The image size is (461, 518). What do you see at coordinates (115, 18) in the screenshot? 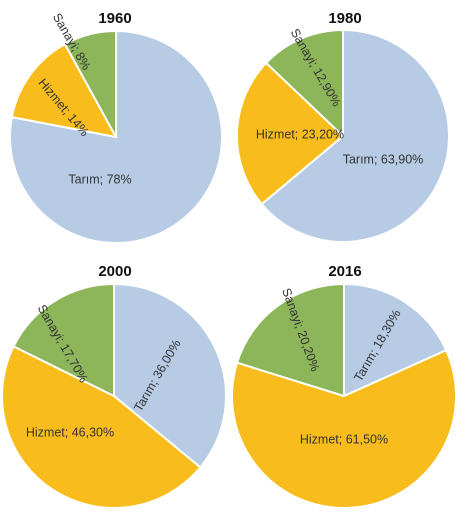
I see `chart-title-1960: 1960` at bounding box center [115, 18].